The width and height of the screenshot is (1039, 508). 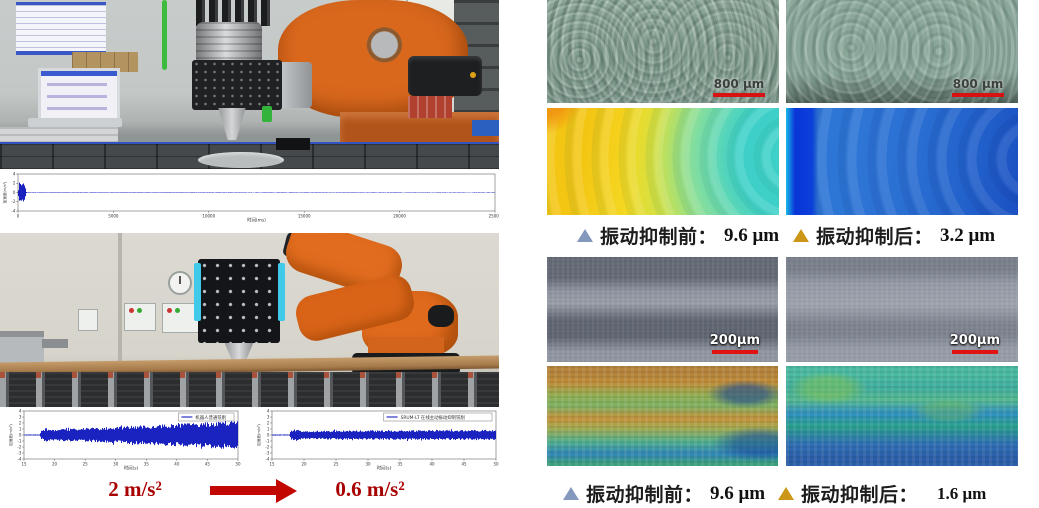 I want to click on svg-text: 4, so click(x=14, y=173).